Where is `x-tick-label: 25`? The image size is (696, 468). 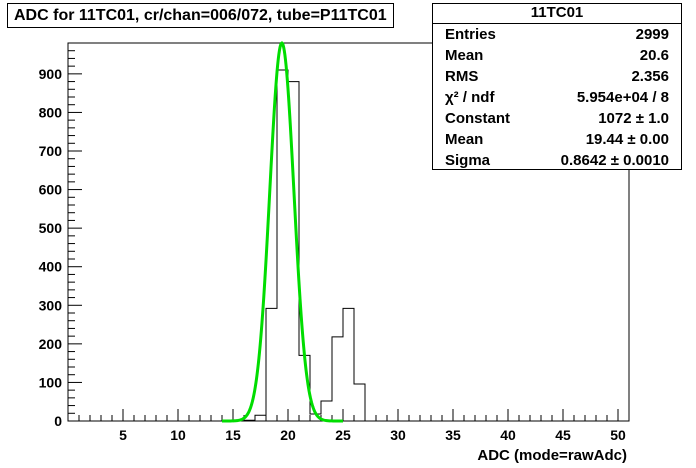
x-tick-label: 25 is located at coordinates (343, 435).